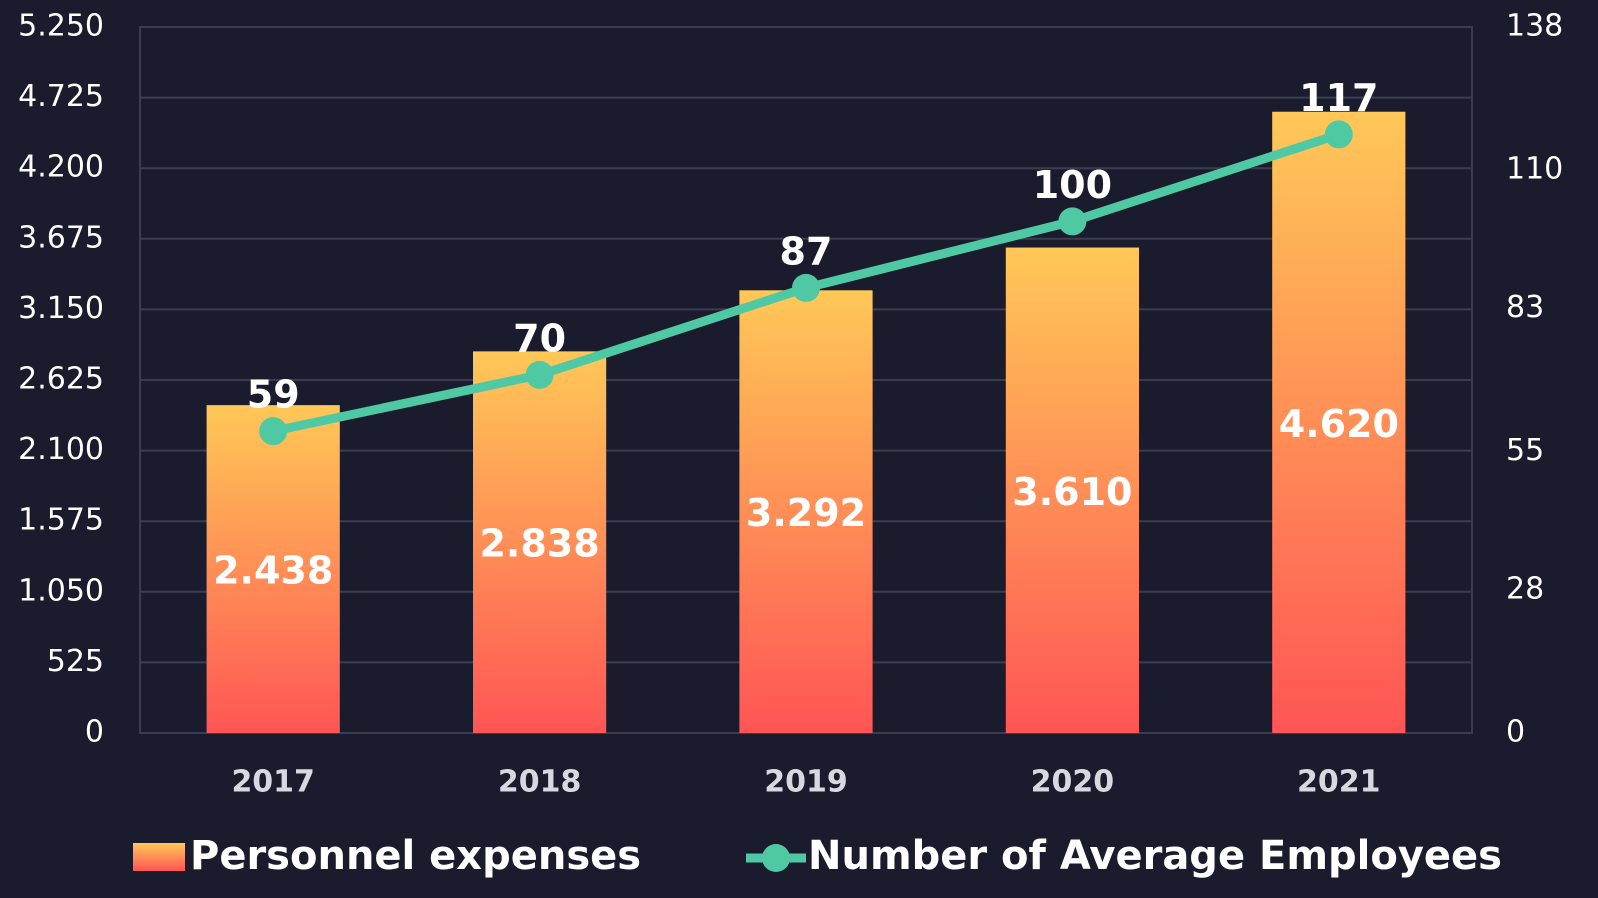  Describe the element at coordinates (61, 167) in the screenshot. I see `y-tick-label: 4.200` at that location.